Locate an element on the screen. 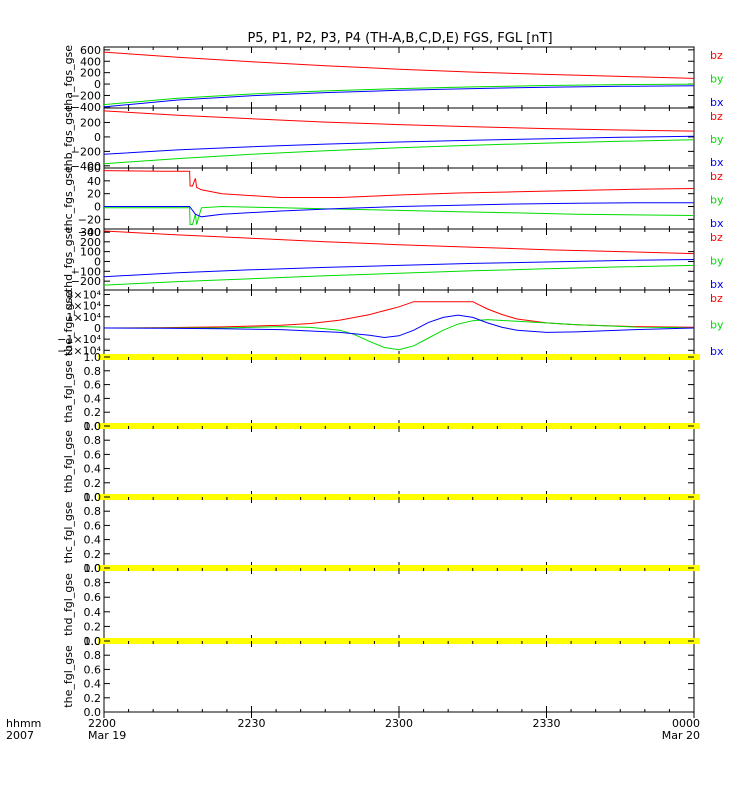 This screenshot has width=750, height=800. time-tick-label: 2330 is located at coordinates (547, 723).